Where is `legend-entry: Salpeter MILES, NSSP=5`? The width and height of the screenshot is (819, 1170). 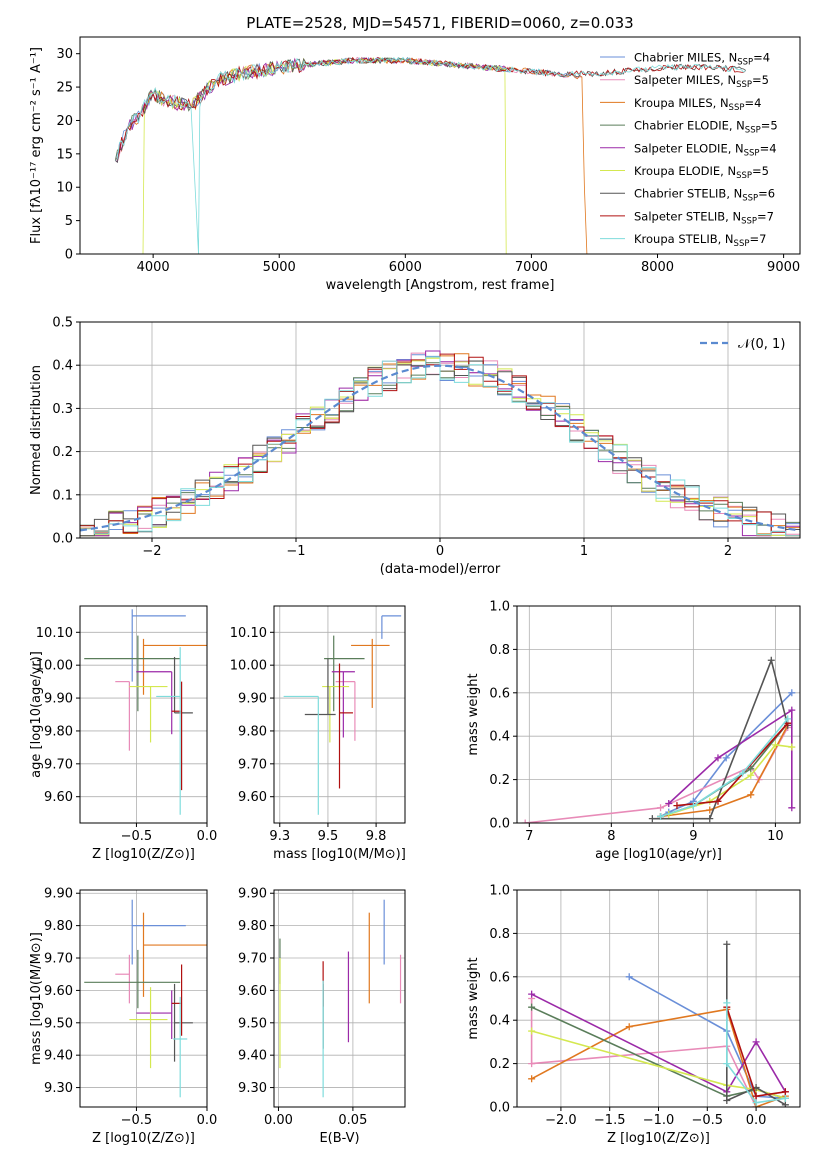 legend-entry: Salpeter MILES, NSSP=5 is located at coordinates (701, 81).